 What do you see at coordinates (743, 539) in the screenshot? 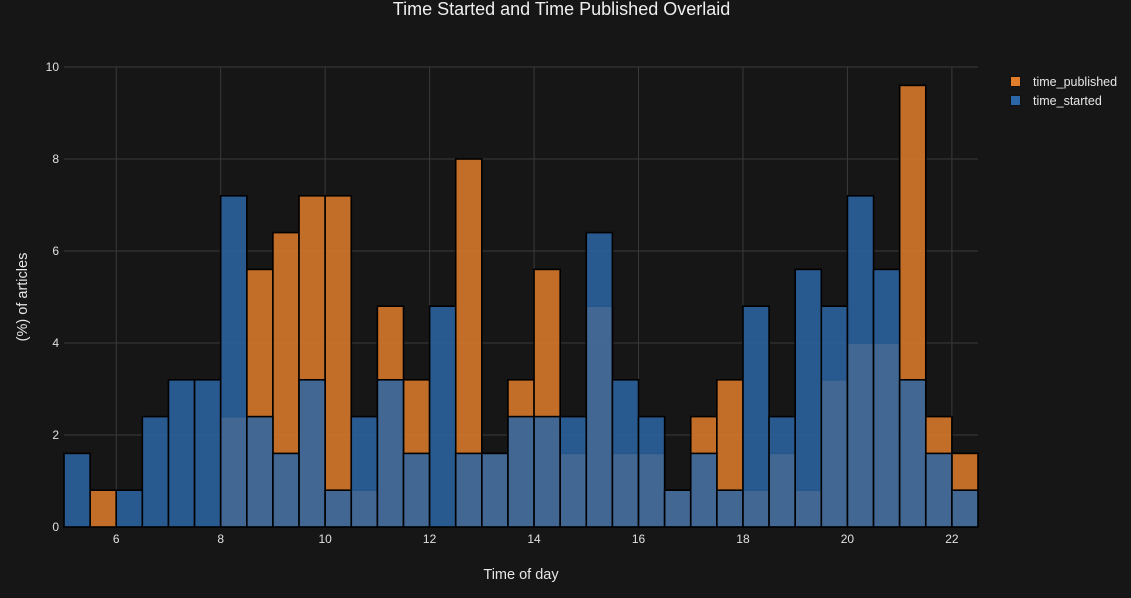
I see `x-tick-label: 18` at bounding box center [743, 539].